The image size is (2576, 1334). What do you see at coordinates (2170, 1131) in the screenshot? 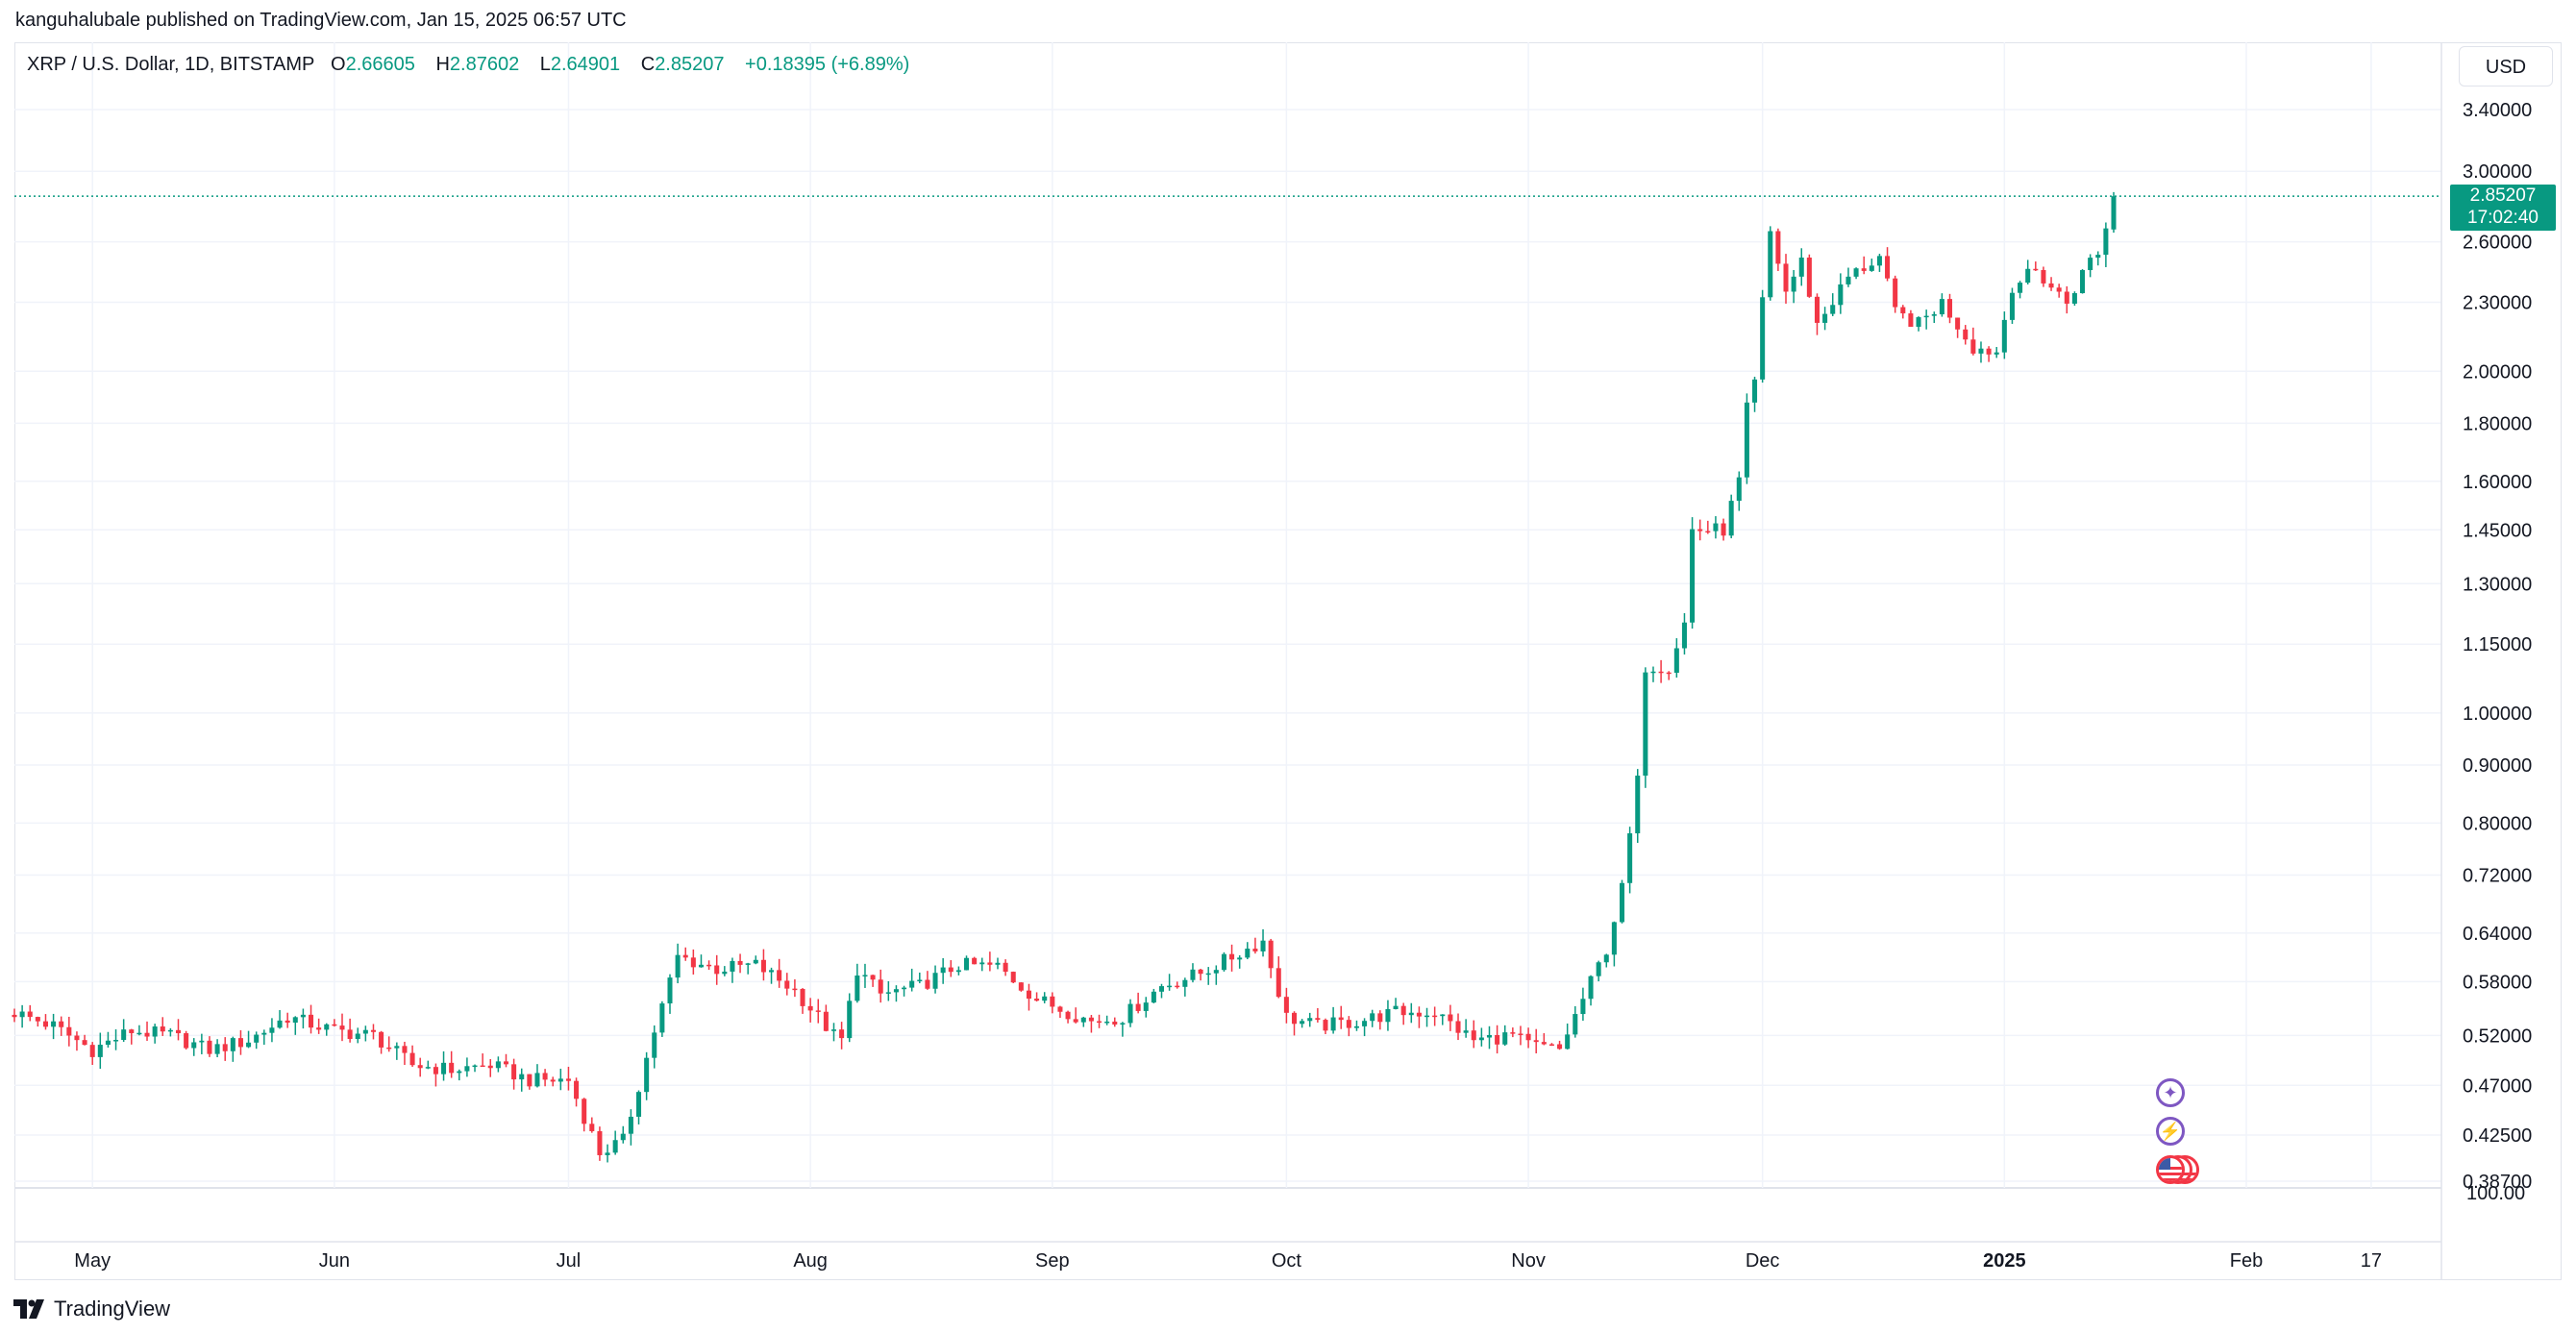
I see `lightning-event-icon: ⚡` at bounding box center [2170, 1131].